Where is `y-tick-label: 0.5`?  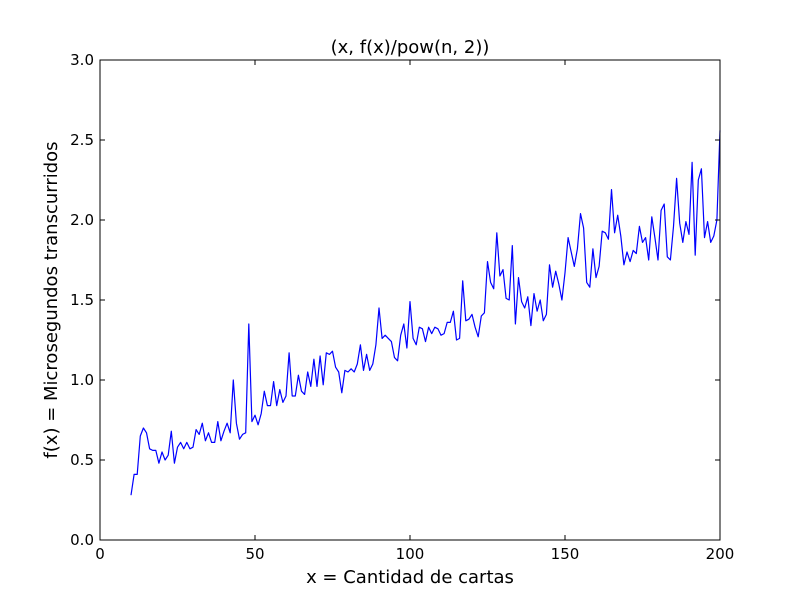 y-tick-label: 0.5 is located at coordinates (82, 460).